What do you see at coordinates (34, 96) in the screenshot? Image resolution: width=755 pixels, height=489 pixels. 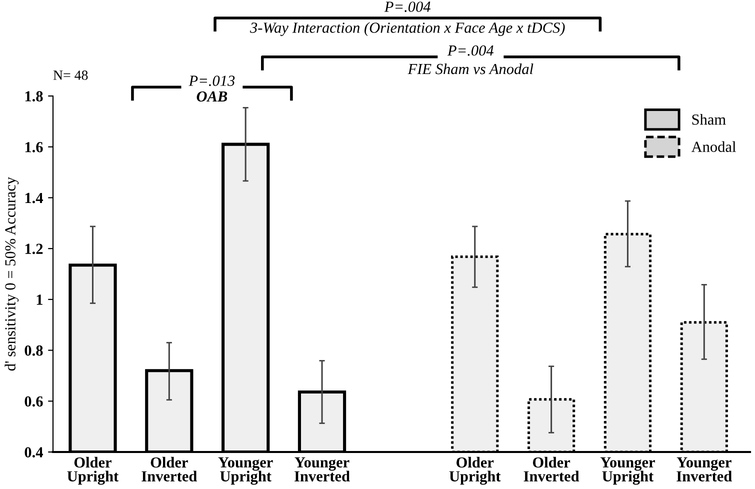 I see `y-tick-label: 1.8` at bounding box center [34, 96].